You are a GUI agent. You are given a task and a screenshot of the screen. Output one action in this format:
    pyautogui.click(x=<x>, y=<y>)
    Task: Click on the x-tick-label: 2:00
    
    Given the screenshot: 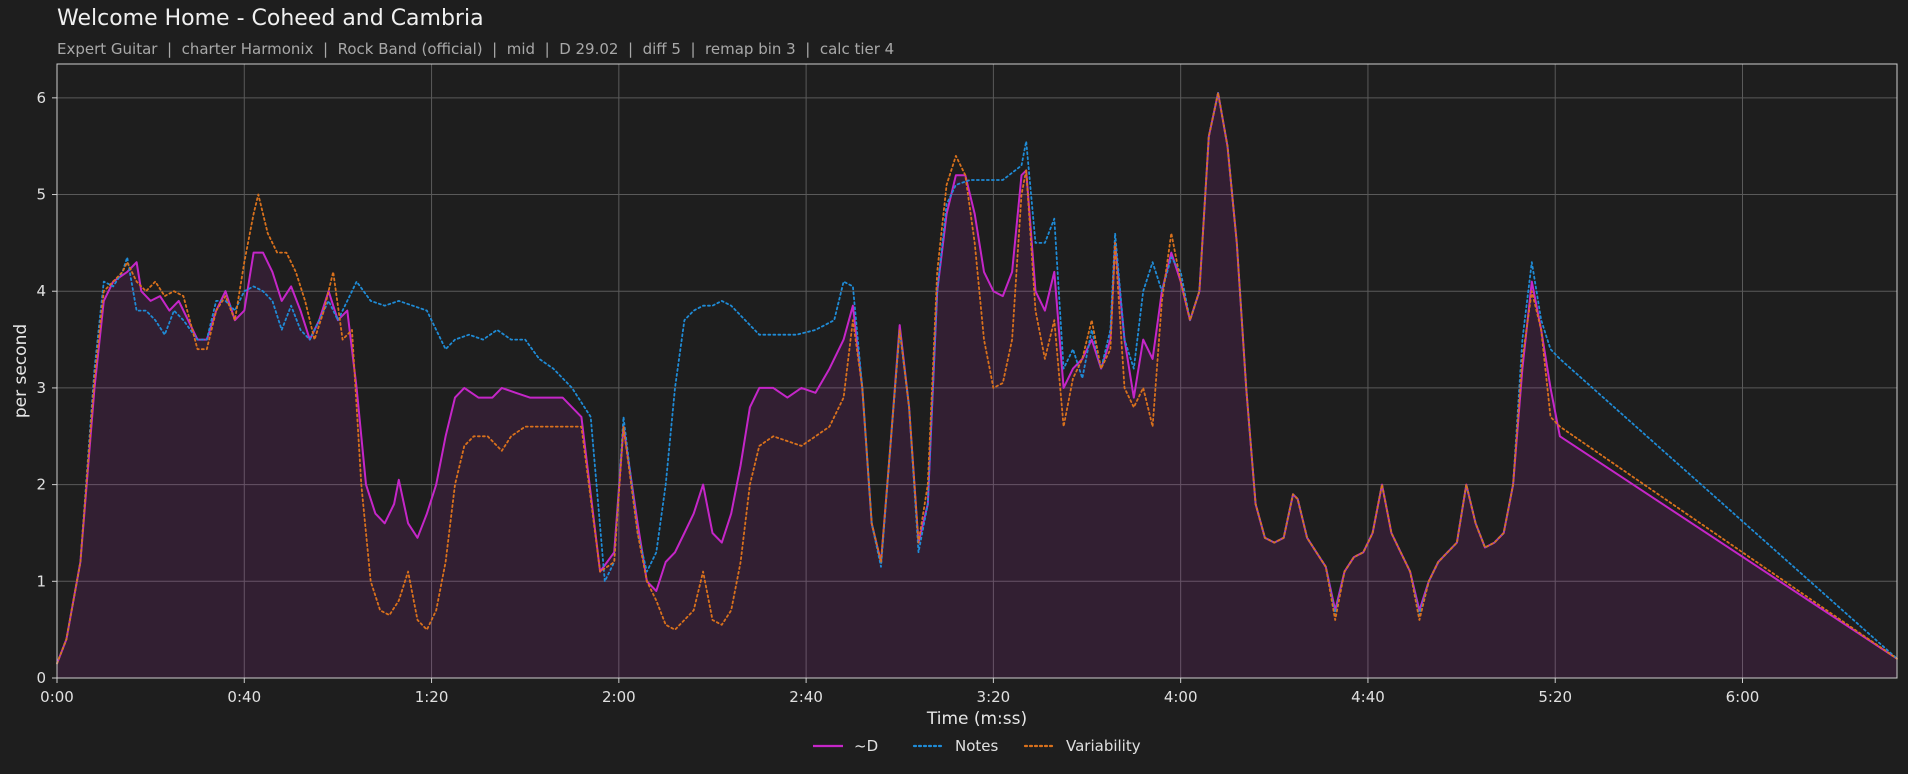 What is the action you would take?
    pyautogui.click(x=619, y=697)
    